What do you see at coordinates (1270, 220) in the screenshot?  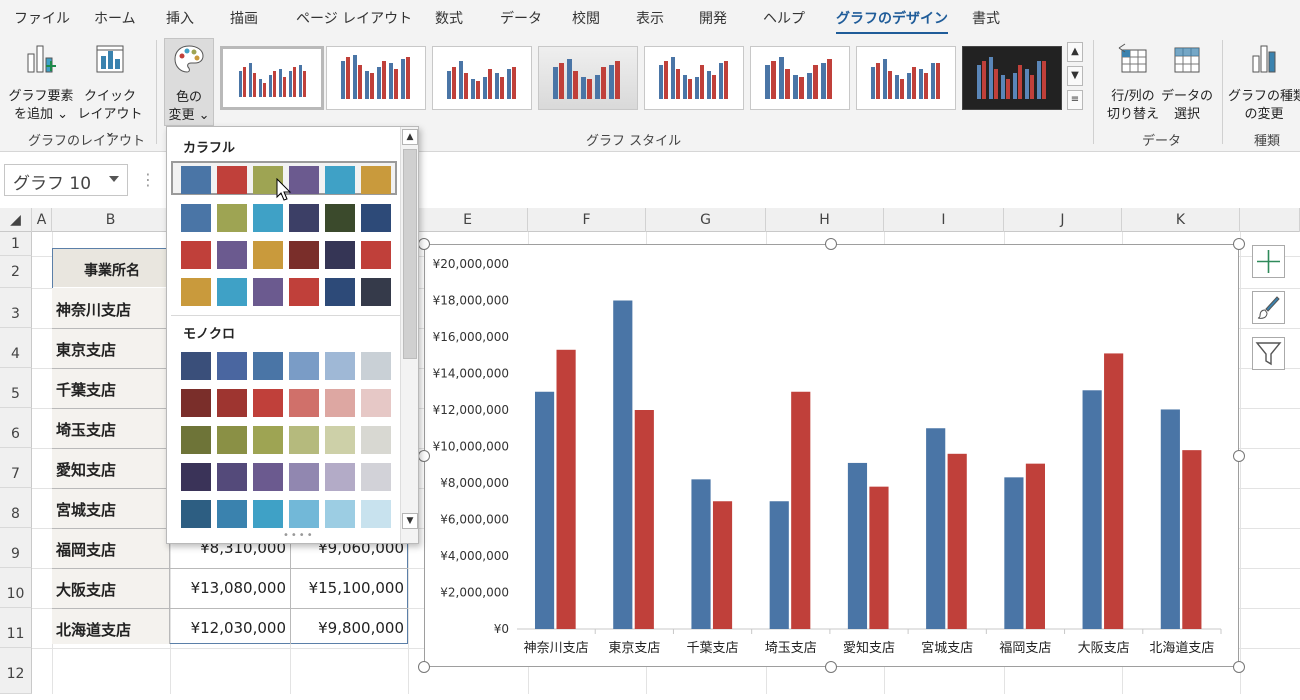 I see `column-header-l` at bounding box center [1270, 220].